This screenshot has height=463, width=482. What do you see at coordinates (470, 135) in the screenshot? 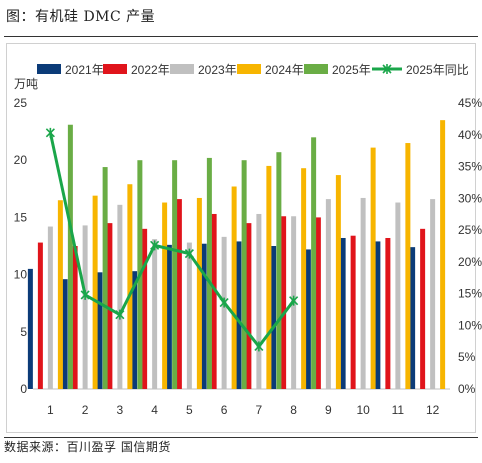
I see `y2-tick-label: 40%` at bounding box center [470, 135].